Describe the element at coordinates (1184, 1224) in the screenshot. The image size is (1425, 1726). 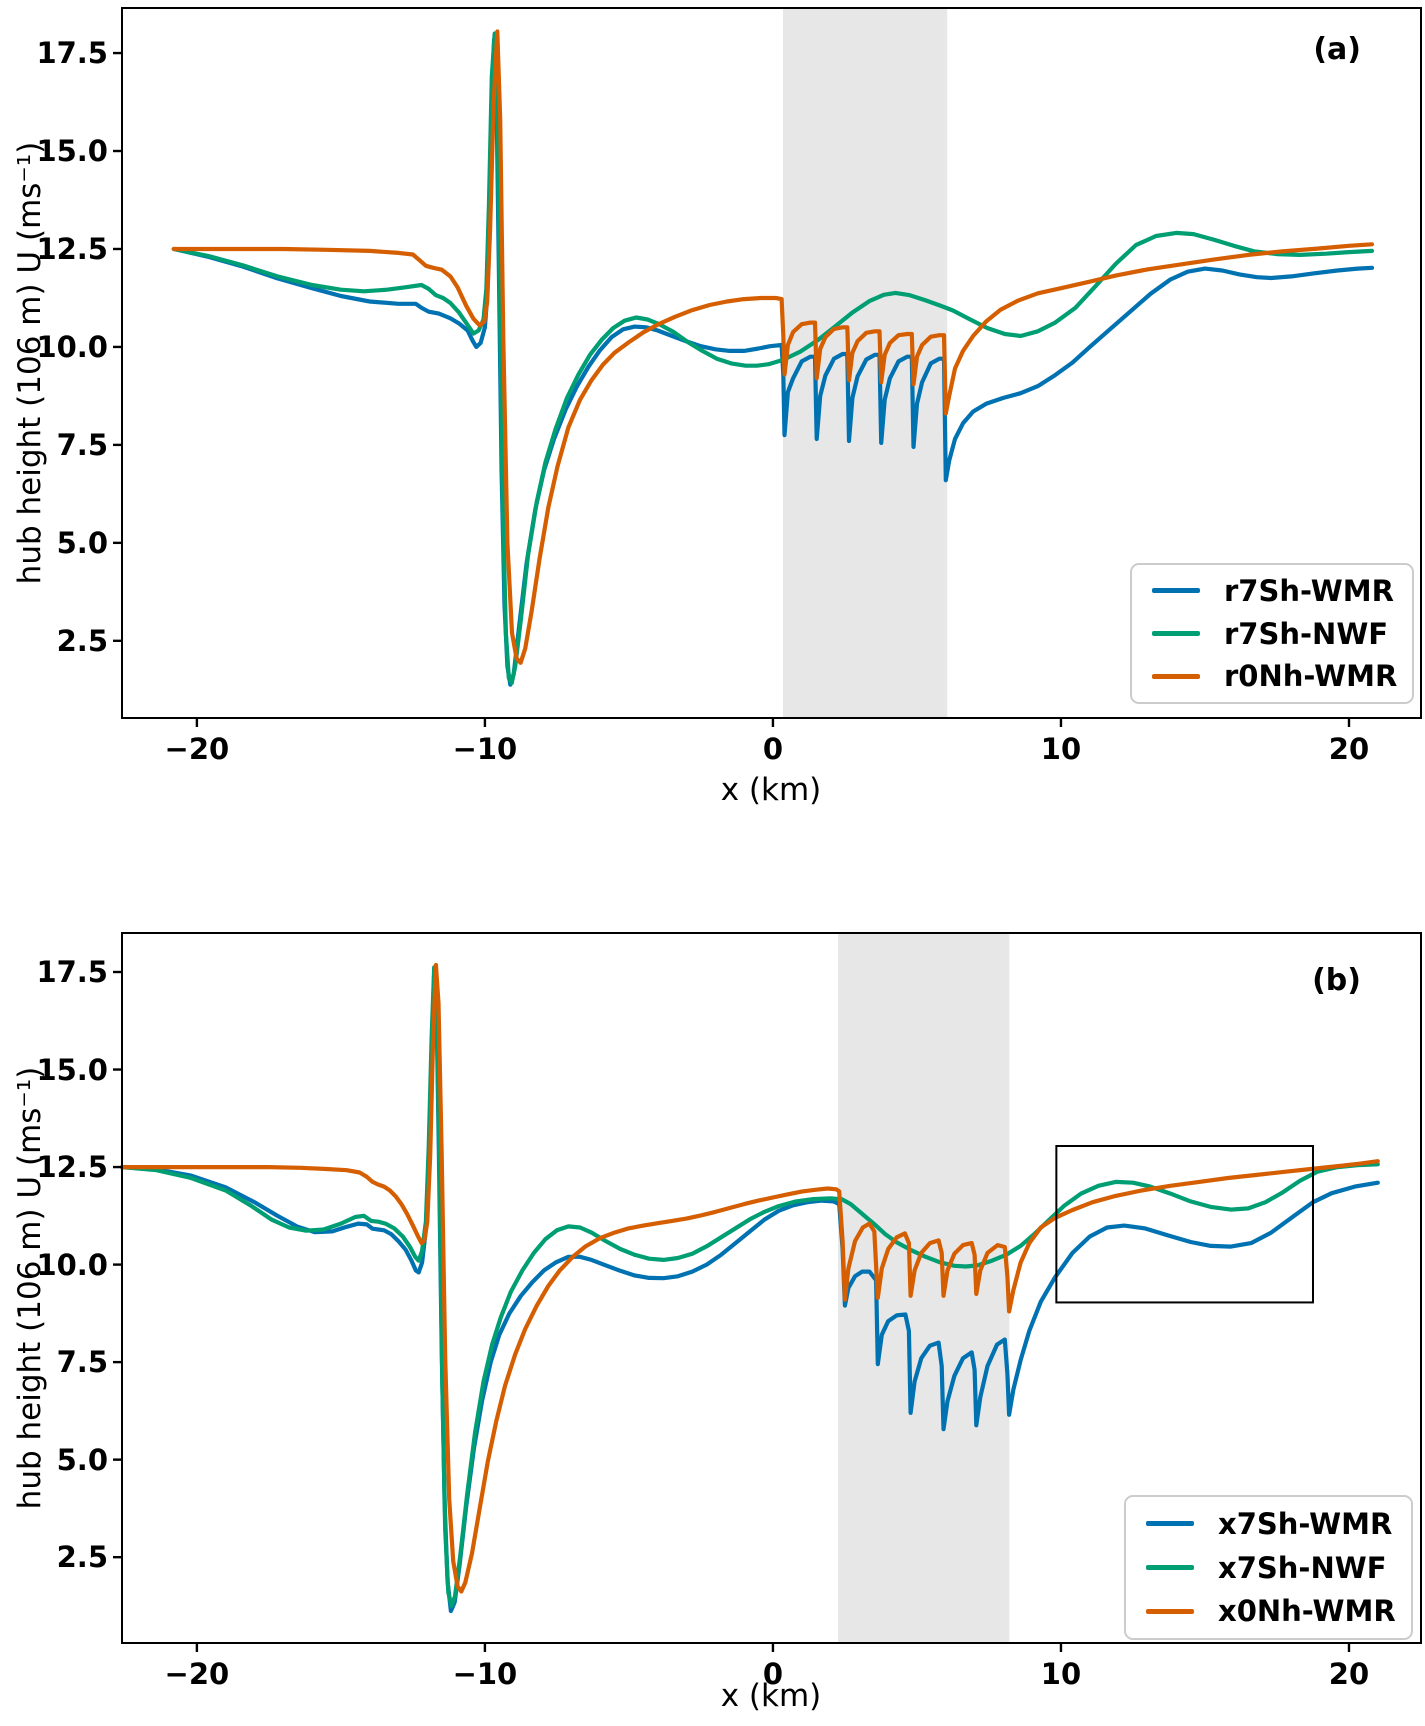
I see `zoom-annotation-box` at that location.